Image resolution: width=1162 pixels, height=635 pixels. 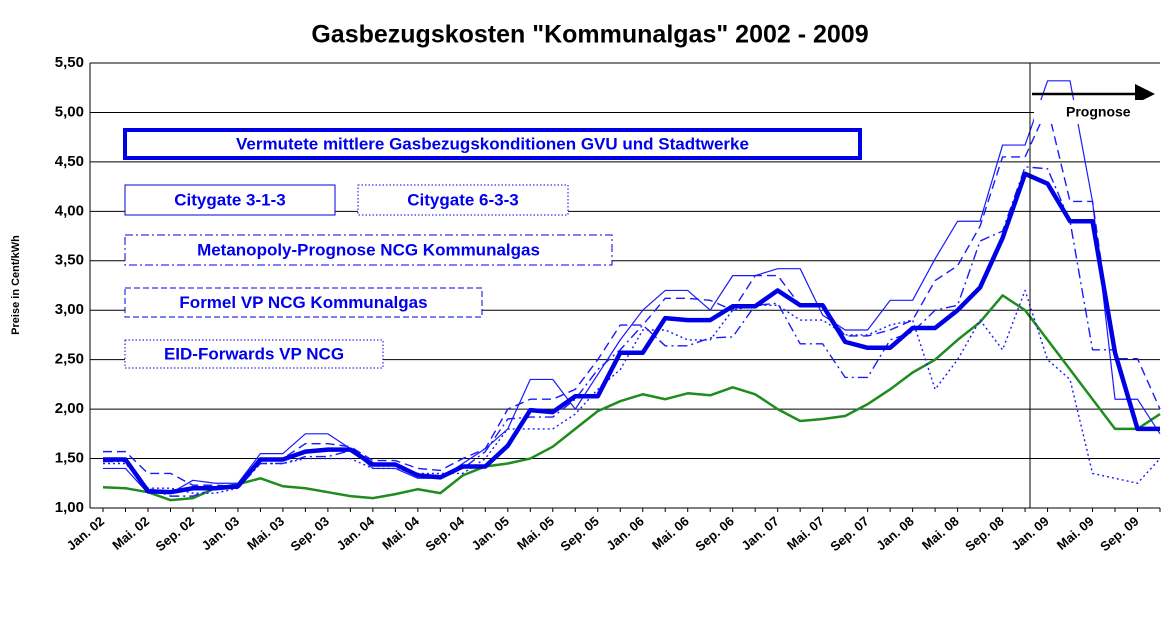 I want to click on y-axis-label: Preise in Cent/kWh, so click(x=16, y=285).